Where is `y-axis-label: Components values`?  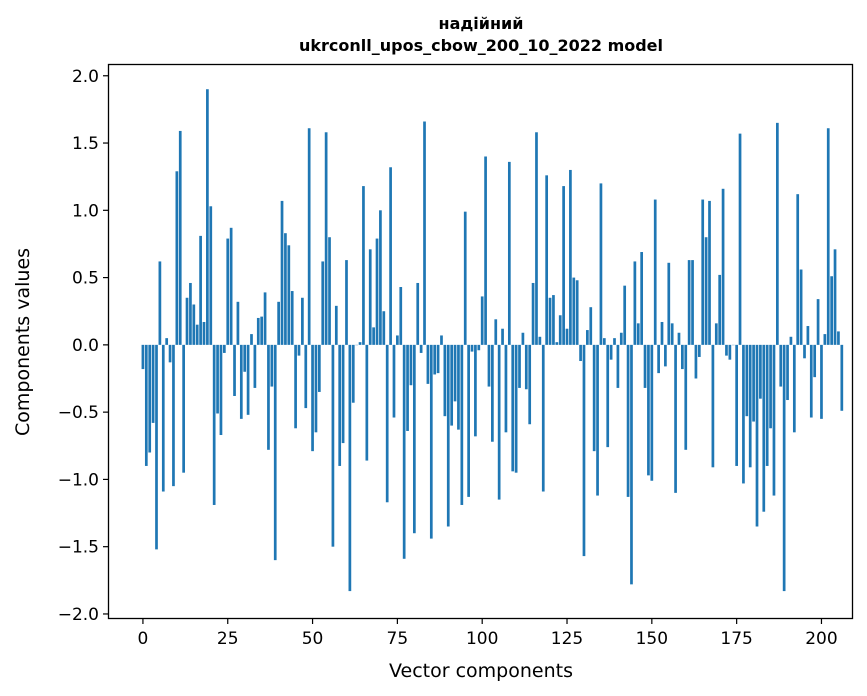
y-axis-label: Components values is located at coordinates (23, 342).